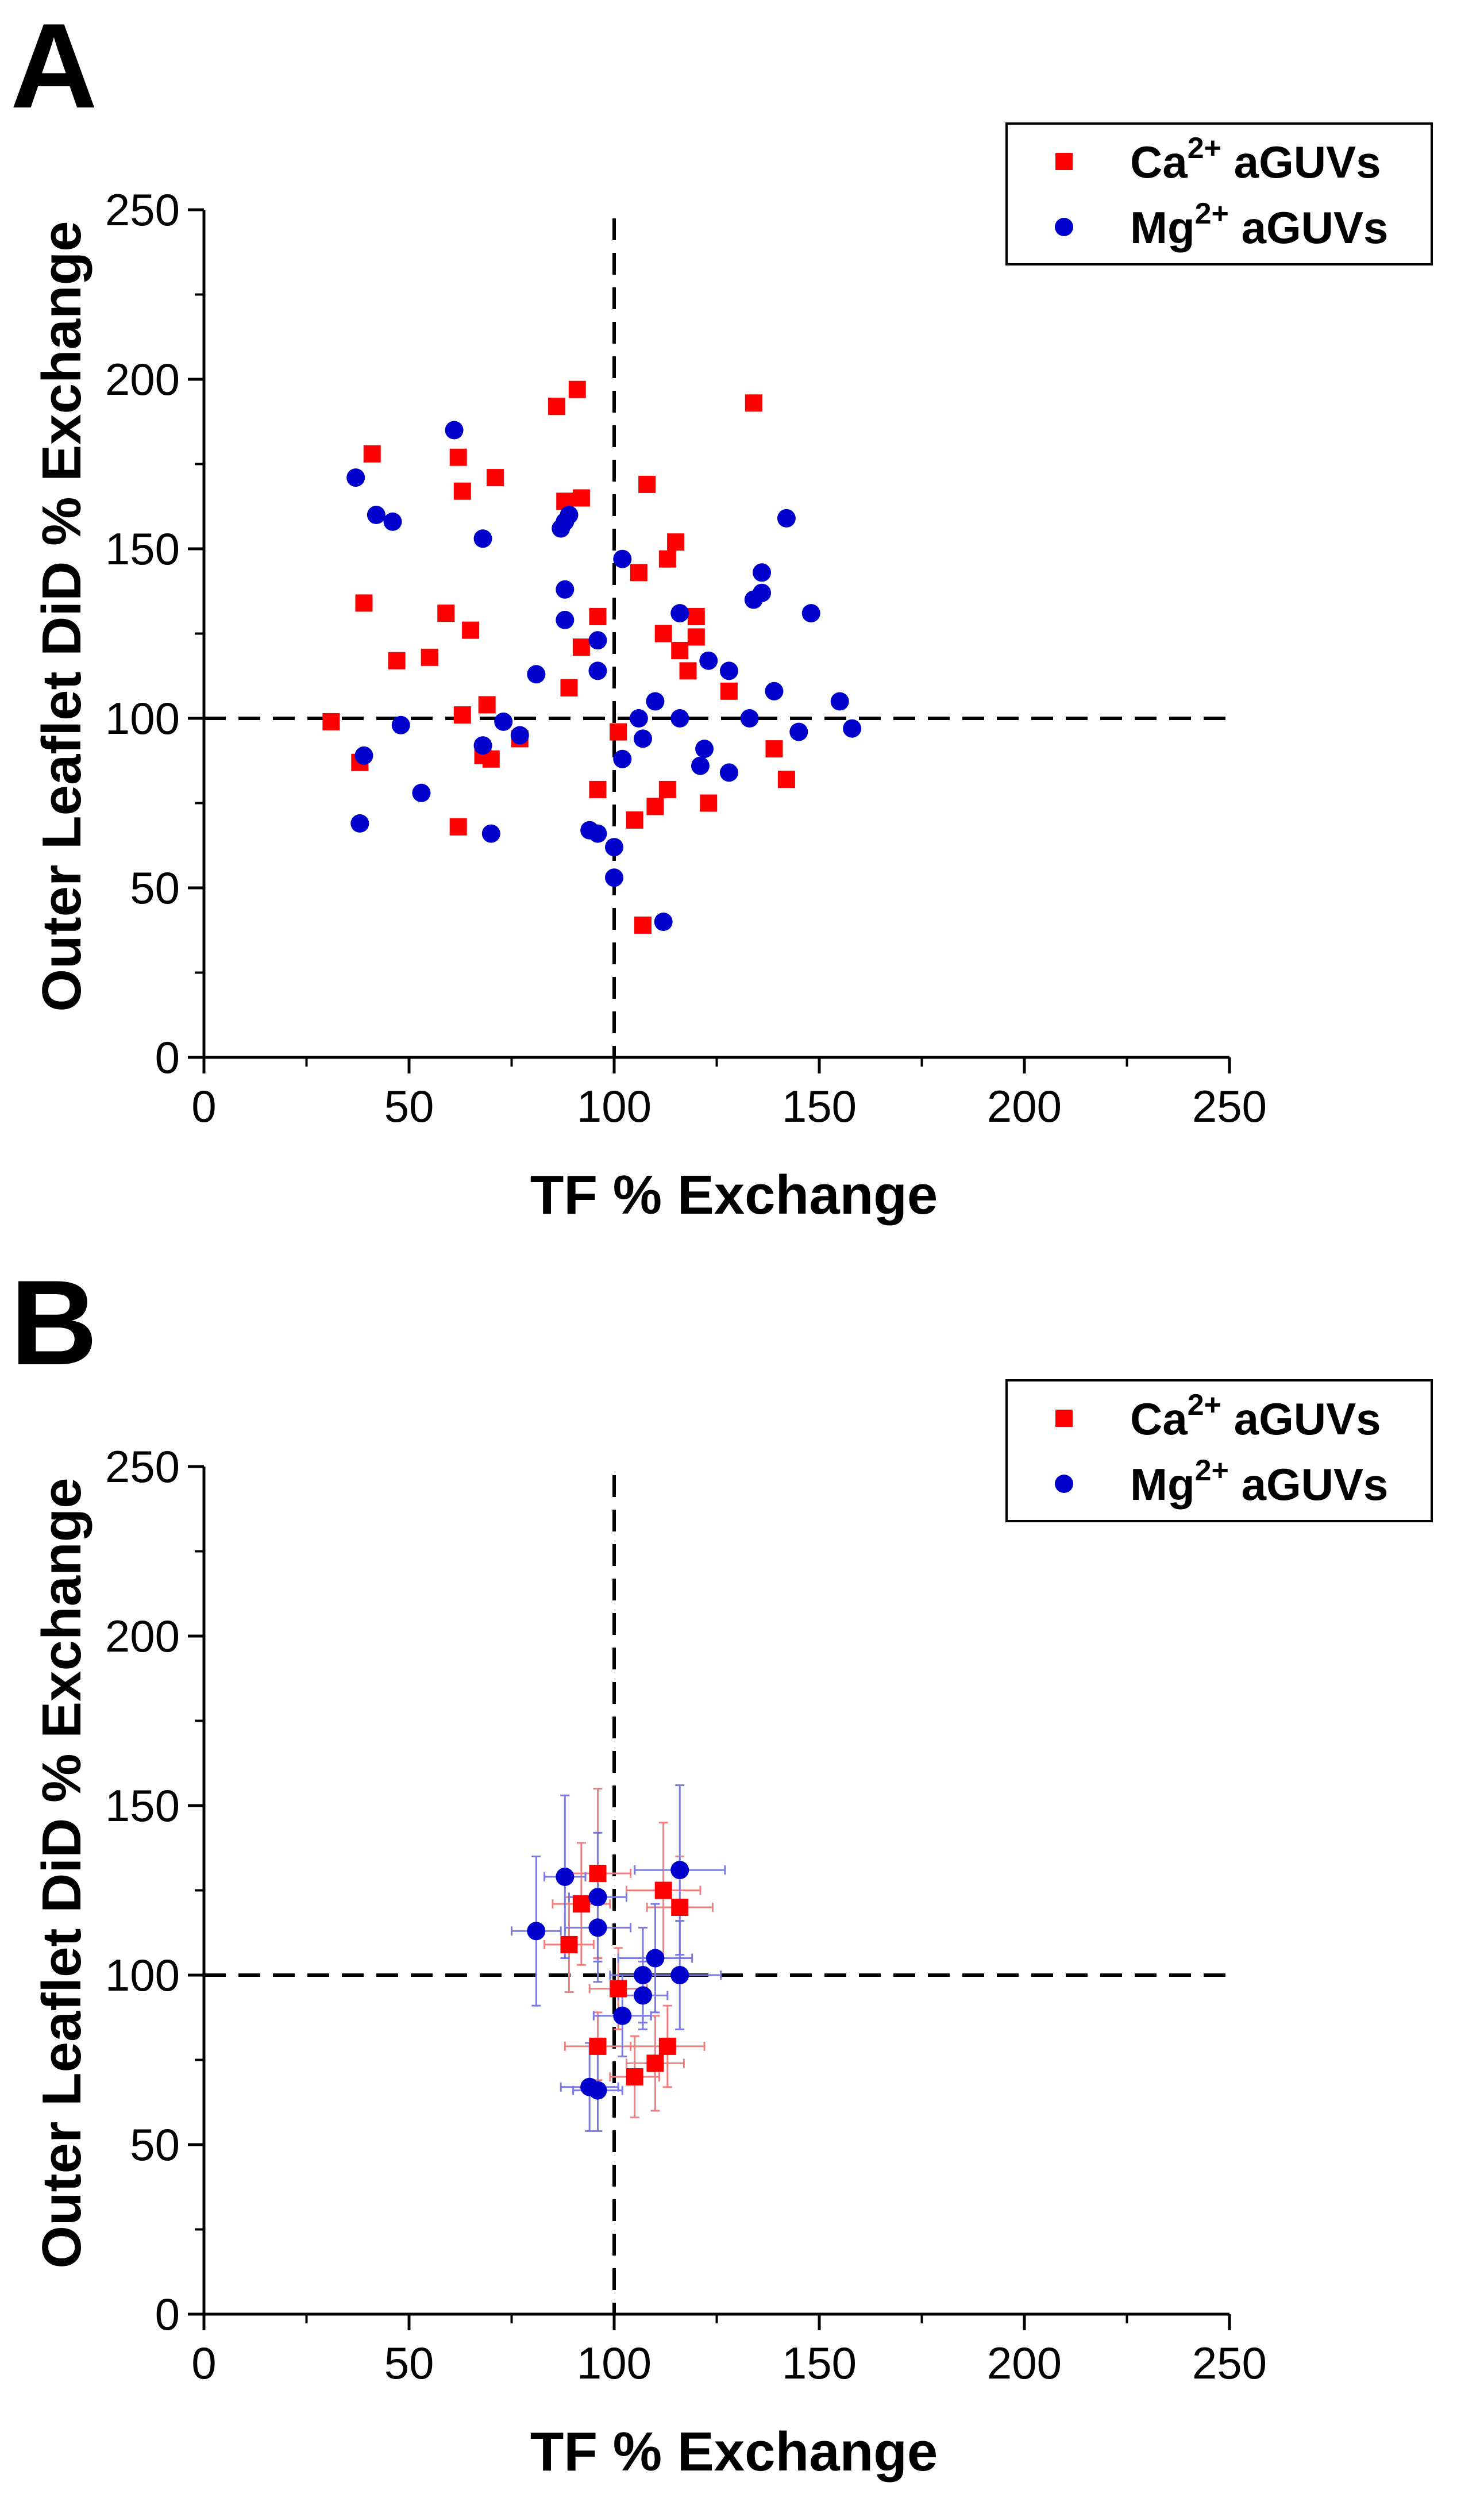 This screenshot has width=1484, height=2513. What do you see at coordinates (54, 66) in the screenshot?
I see `panel-a-label: A` at bounding box center [54, 66].